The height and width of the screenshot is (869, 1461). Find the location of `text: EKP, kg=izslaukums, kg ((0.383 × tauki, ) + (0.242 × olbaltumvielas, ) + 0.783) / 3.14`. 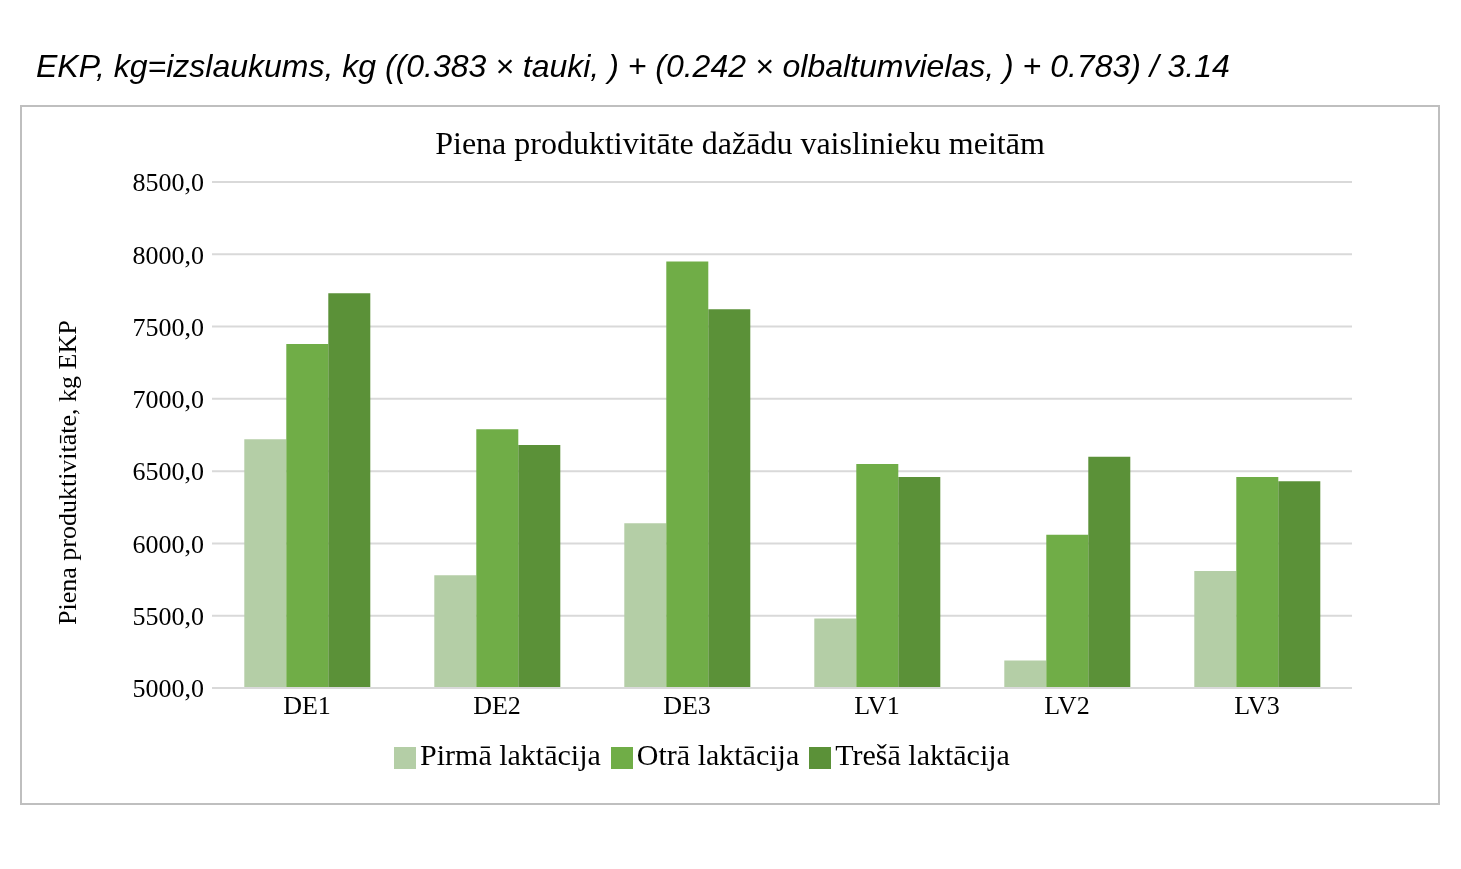

text: EKP, kg=izslaukums, kg ((0.383 × tauki, ) + (0.242 × olbaltumvielas, ) + 0.783) / 3.14 is located at coordinates (633, 66).